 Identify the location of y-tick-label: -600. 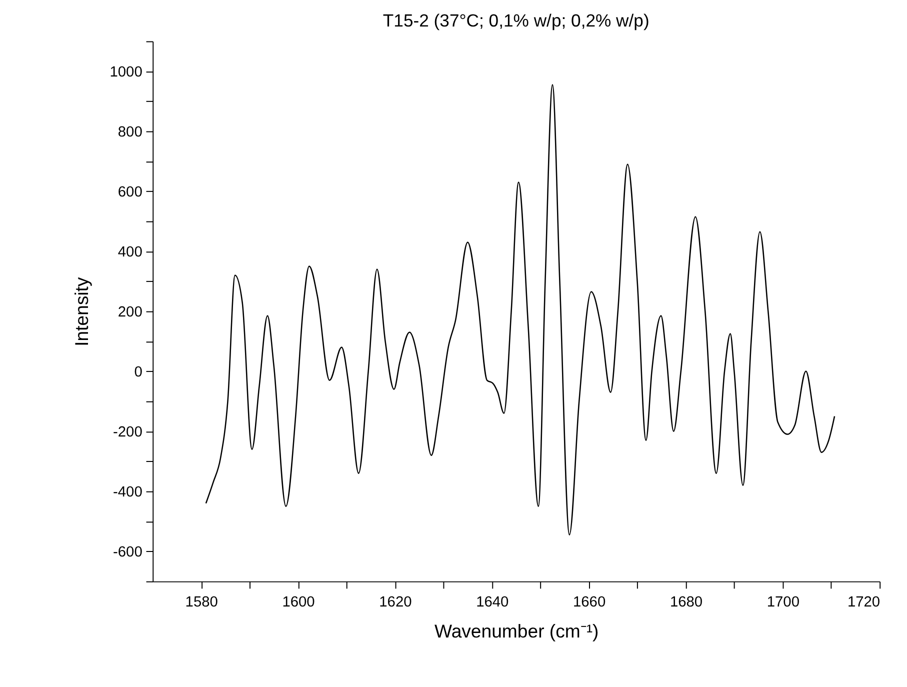
(127, 552).